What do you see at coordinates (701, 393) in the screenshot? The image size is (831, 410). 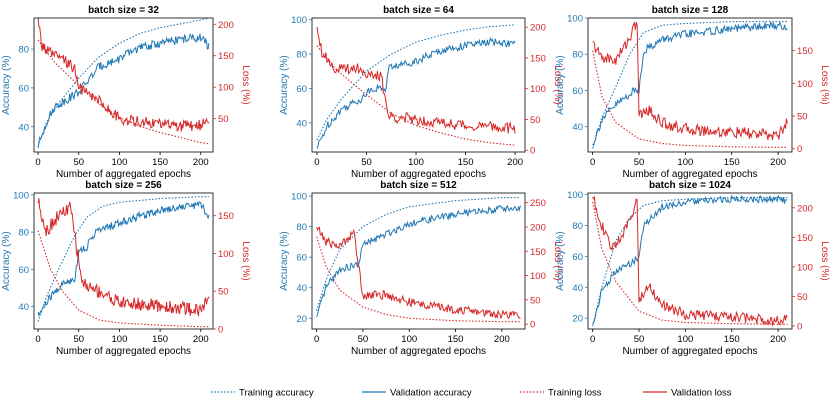 I see `legend-label-4: Validation loss` at bounding box center [701, 393].